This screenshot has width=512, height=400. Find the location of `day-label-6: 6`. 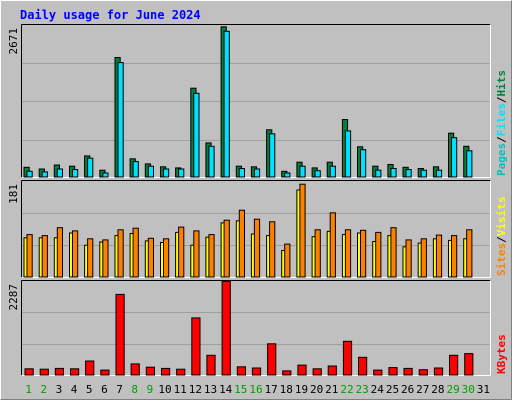

day-label-6: 6 is located at coordinates (104, 389).